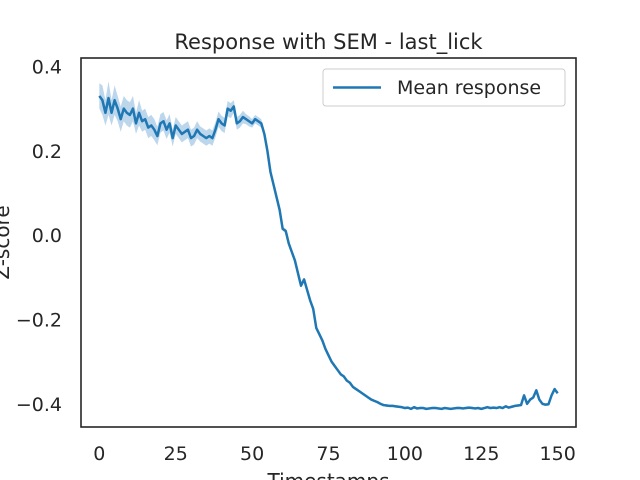 This screenshot has height=480, width=640. Describe the element at coordinates (327, 474) in the screenshot. I see `x-axis-label: Timestamps` at that location.